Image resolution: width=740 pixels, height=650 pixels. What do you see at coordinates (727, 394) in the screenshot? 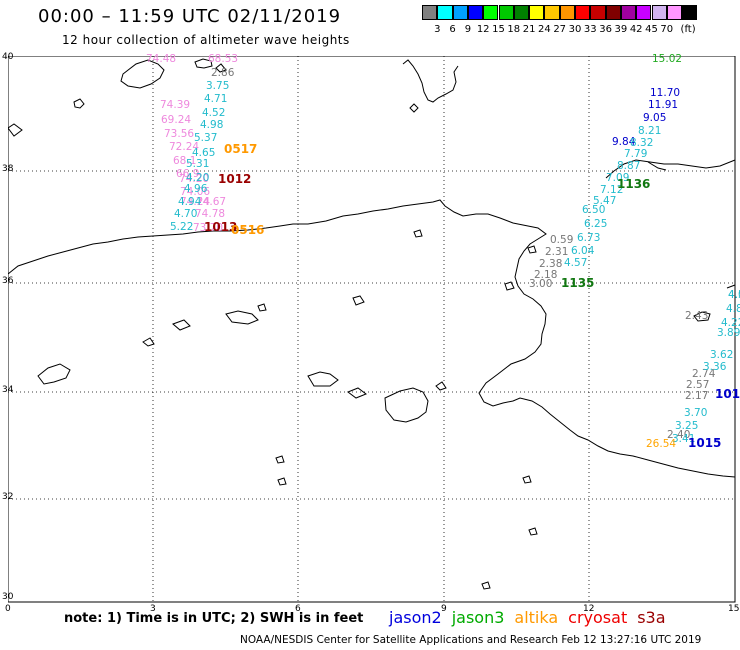
I see `pass-time-label: 1014` at bounding box center [727, 394].